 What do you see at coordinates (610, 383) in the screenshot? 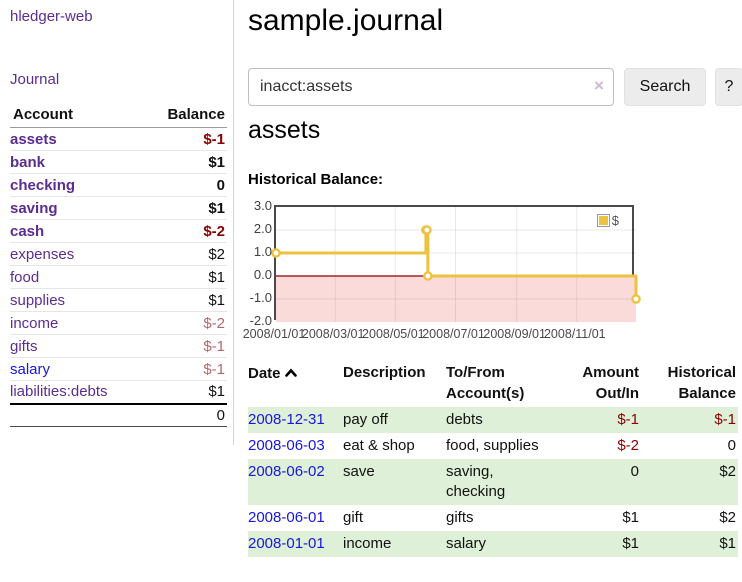
I see `register-header-amount: Amount Out/In` at bounding box center [610, 383].